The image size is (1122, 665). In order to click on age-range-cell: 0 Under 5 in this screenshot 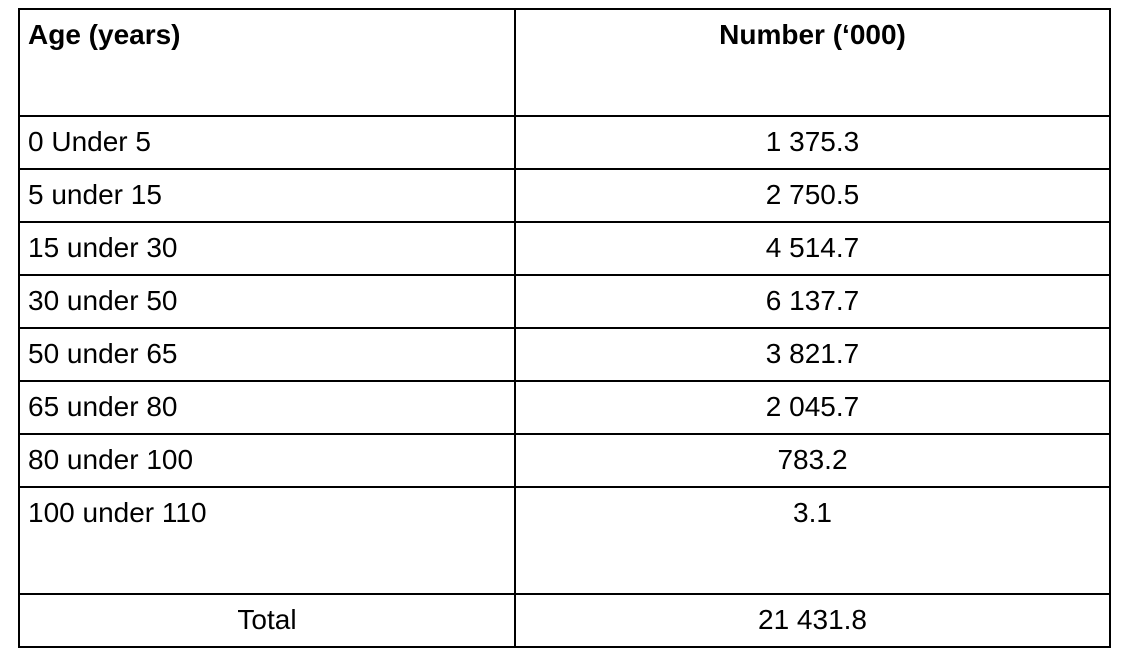, I will do `click(267, 142)`.